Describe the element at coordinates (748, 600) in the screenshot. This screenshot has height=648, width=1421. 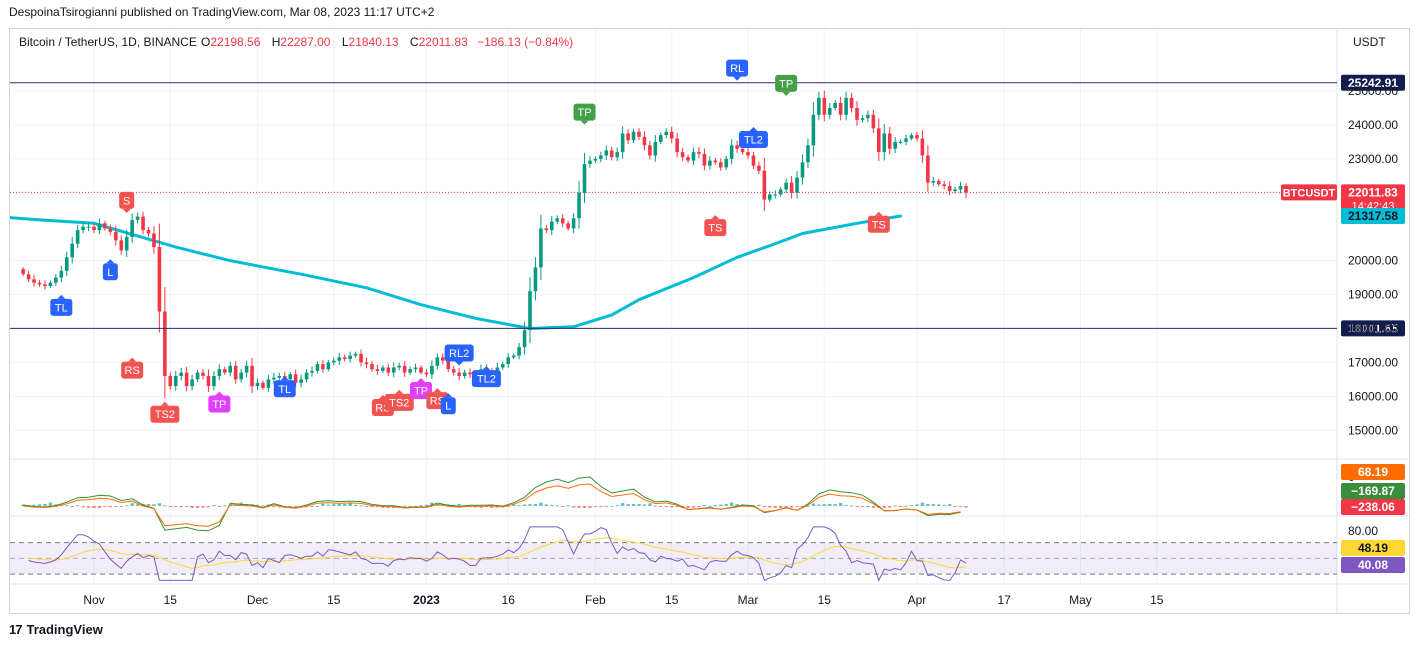
I see `time-tick-label: Mar` at that location.